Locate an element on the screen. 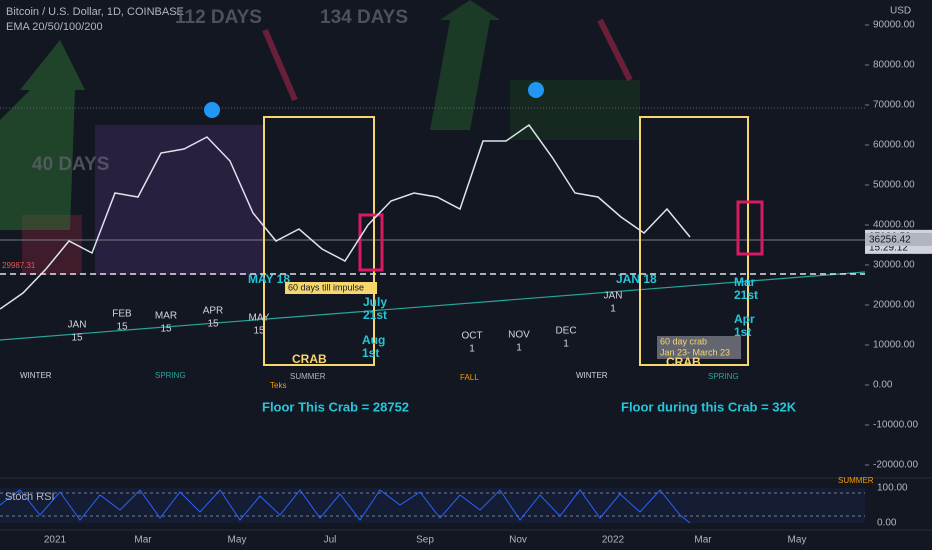 This screenshot has width=932, height=550. date-month: FEB is located at coordinates (122, 314).